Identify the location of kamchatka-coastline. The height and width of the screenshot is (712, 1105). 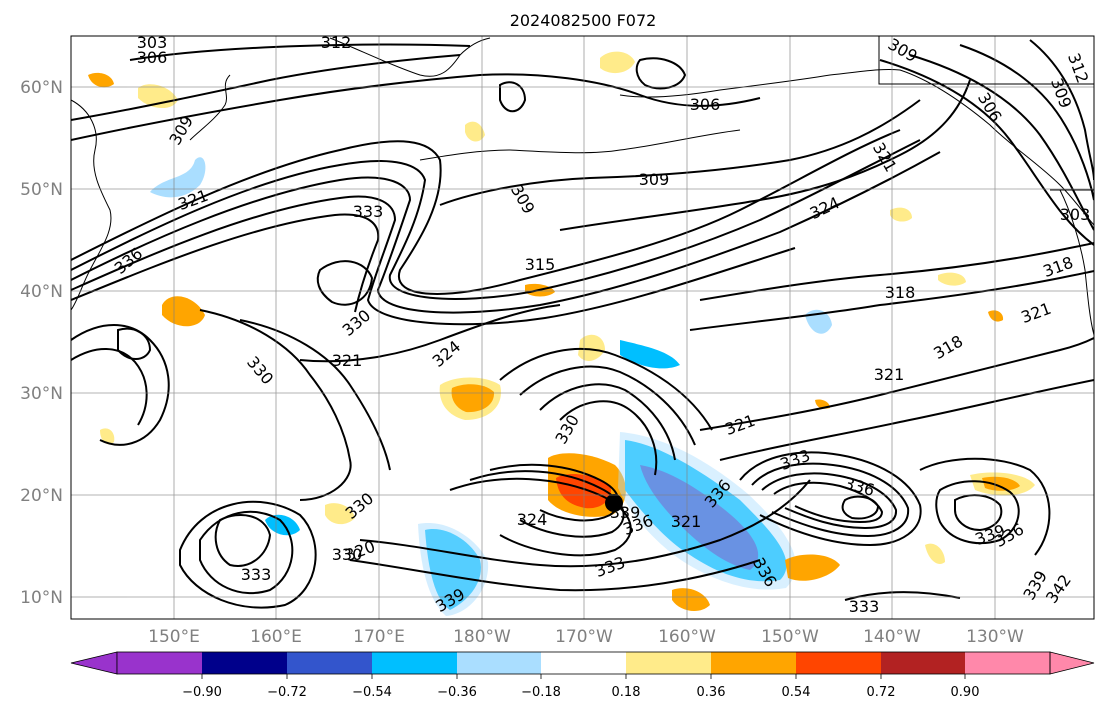
(210, 107).